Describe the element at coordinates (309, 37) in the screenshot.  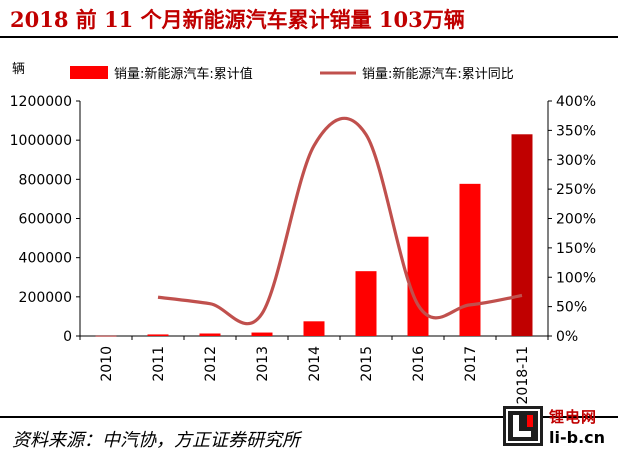
I see `title-rule` at that location.